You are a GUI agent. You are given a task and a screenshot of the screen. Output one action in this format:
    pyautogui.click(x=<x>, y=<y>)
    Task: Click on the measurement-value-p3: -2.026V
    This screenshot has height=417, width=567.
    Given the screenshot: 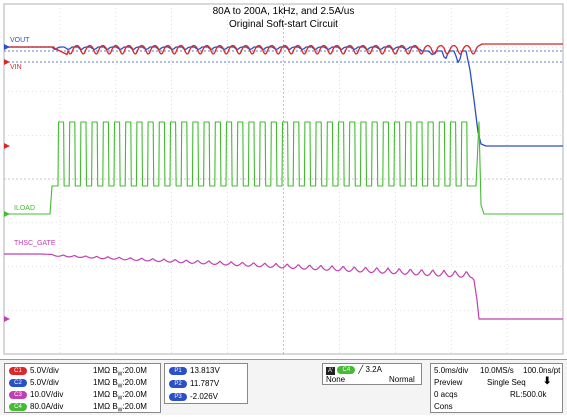 What is the action you would take?
    pyautogui.click(x=204, y=396)
    